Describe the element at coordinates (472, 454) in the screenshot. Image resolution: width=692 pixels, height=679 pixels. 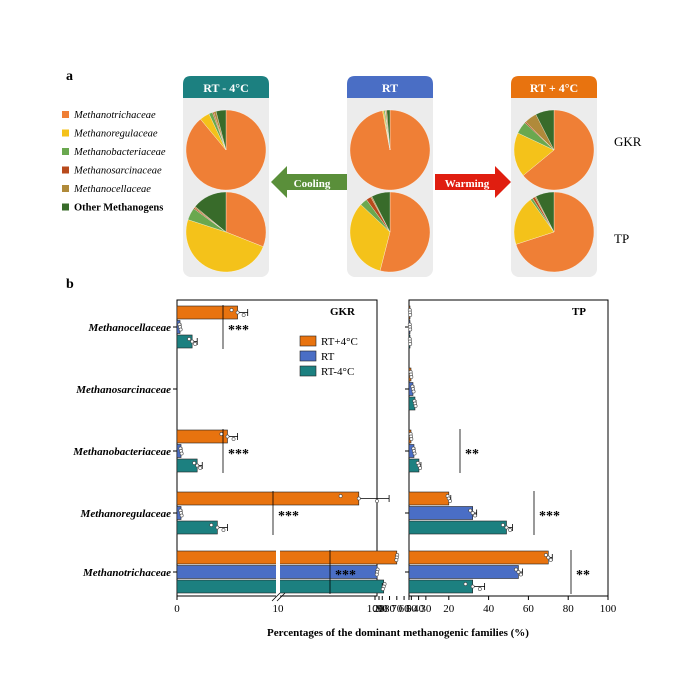
I see `significance-label-tp-methanobacteriaceae: **` at that location.